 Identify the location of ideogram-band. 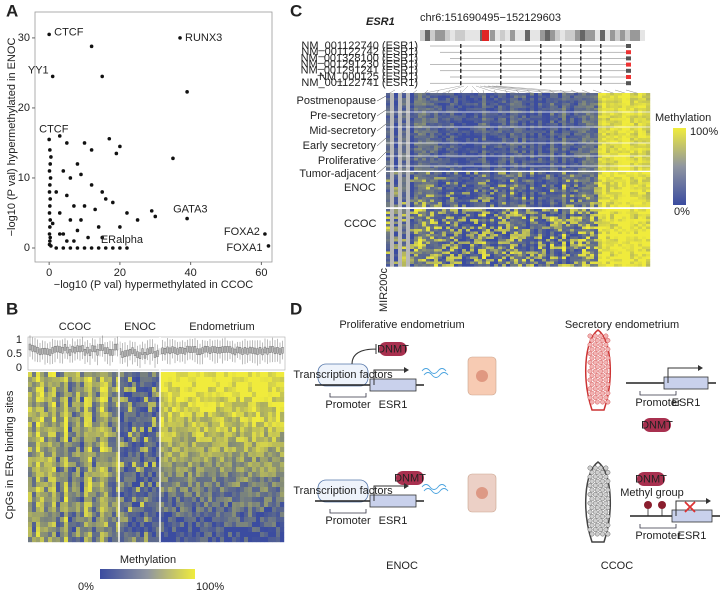
(522, 35).